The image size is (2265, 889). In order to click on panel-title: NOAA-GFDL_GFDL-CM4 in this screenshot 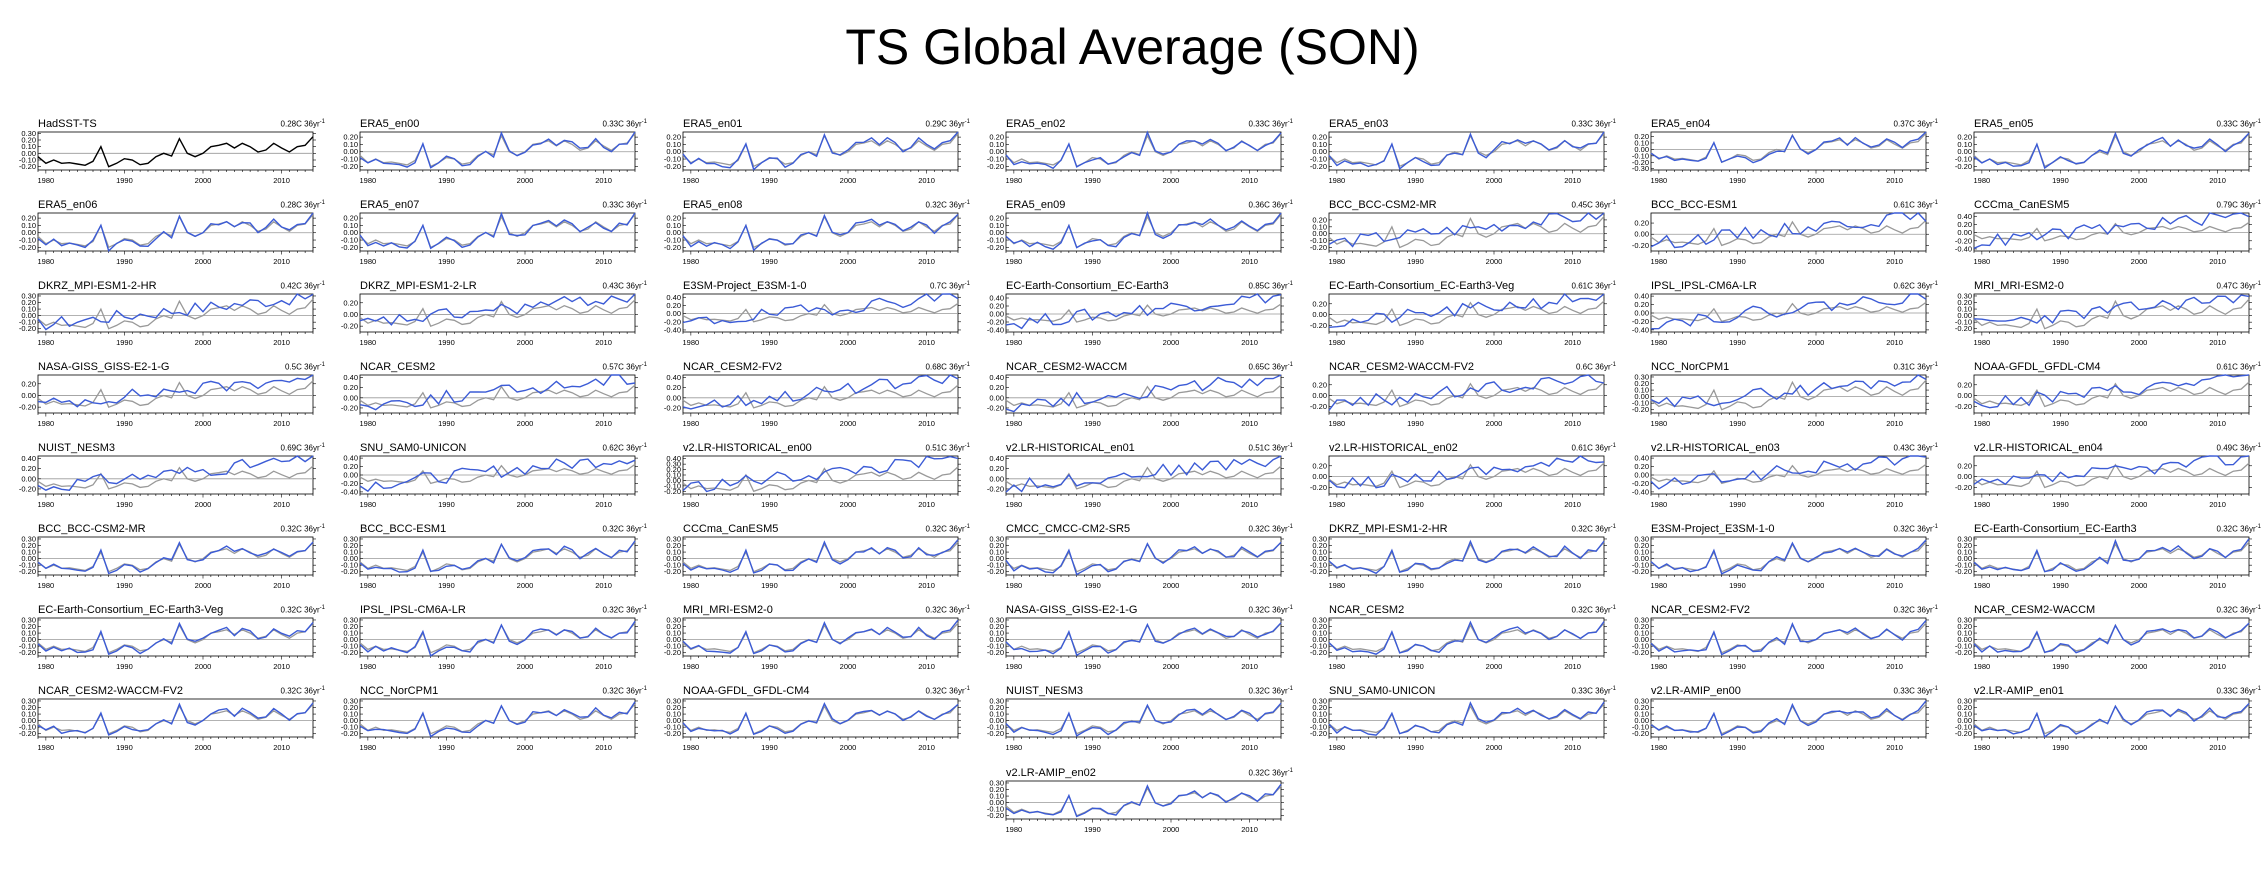, I will do `click(2037, 367)`.